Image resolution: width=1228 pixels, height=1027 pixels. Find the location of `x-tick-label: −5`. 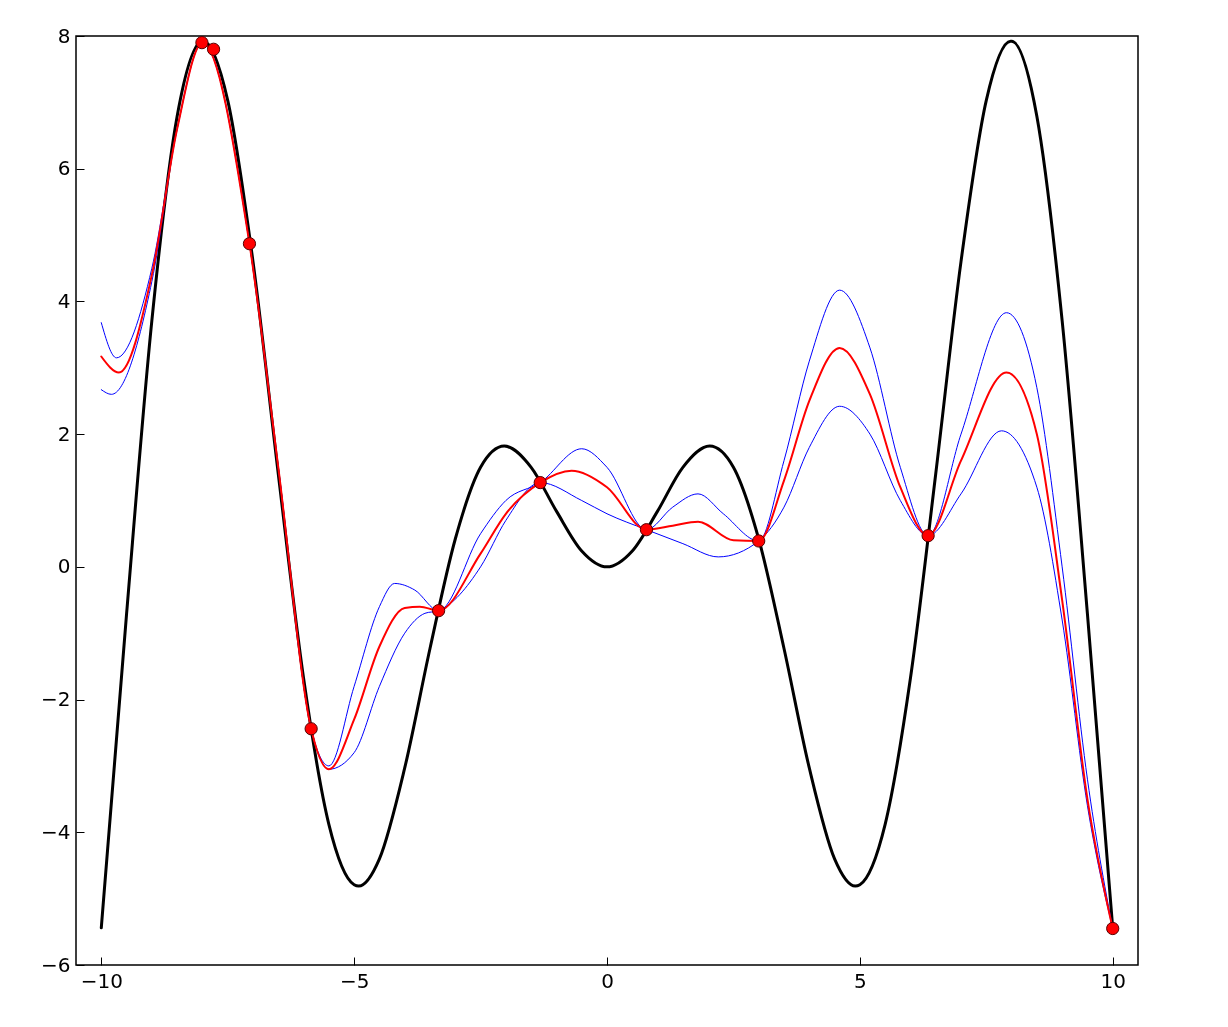

x-tick-label: −5 is located at coordinates (354, 980).